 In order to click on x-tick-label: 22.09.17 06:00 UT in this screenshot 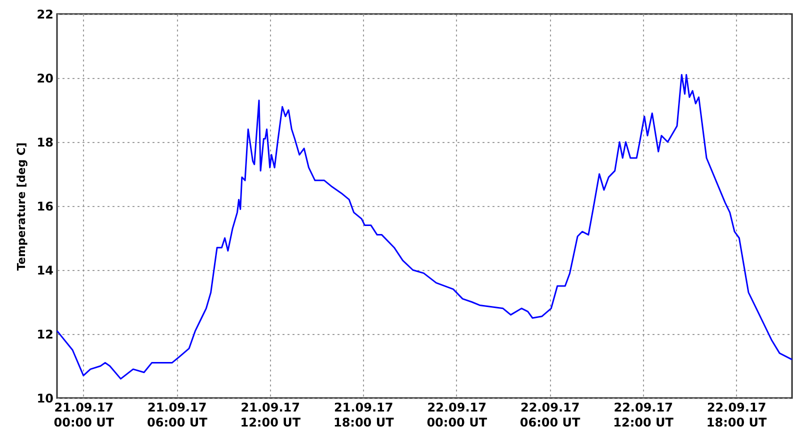, I will do `click(551, 415)`.